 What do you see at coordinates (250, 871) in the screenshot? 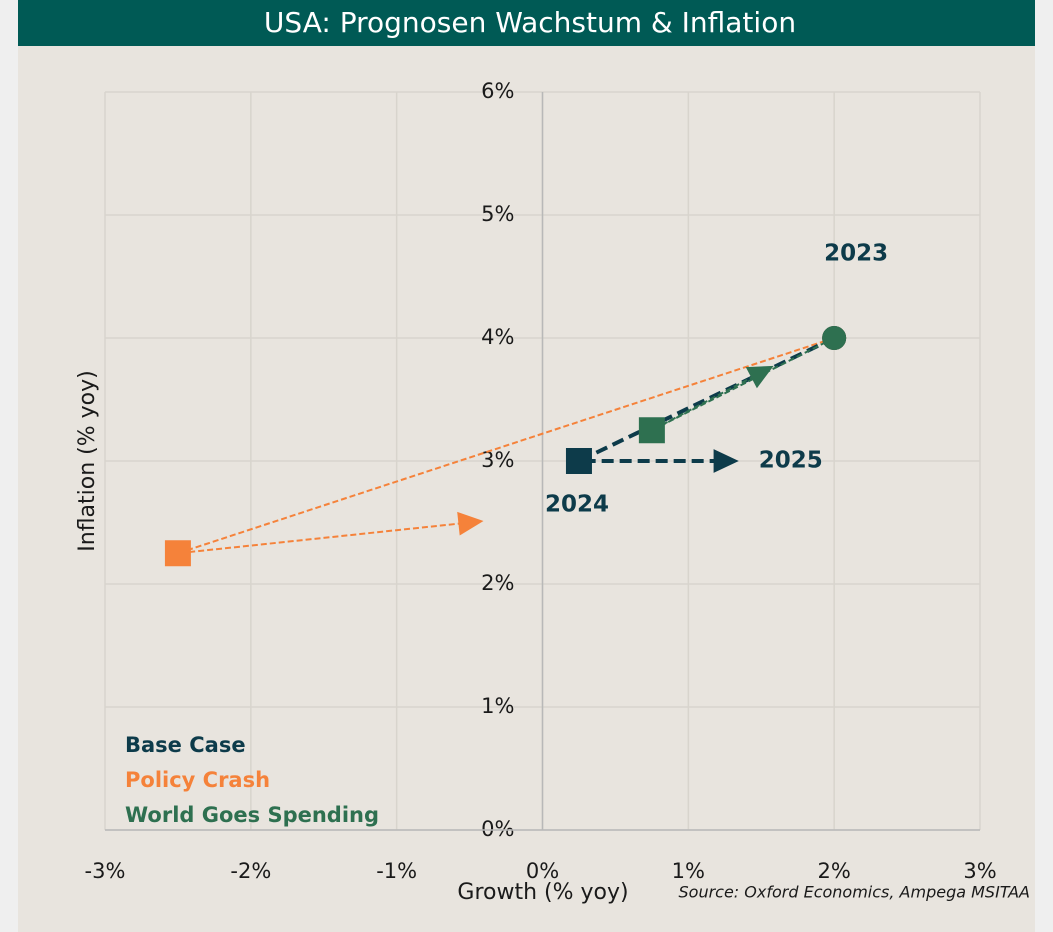
I see `x-tick-label: -2%` at bounding box center [250, 871].